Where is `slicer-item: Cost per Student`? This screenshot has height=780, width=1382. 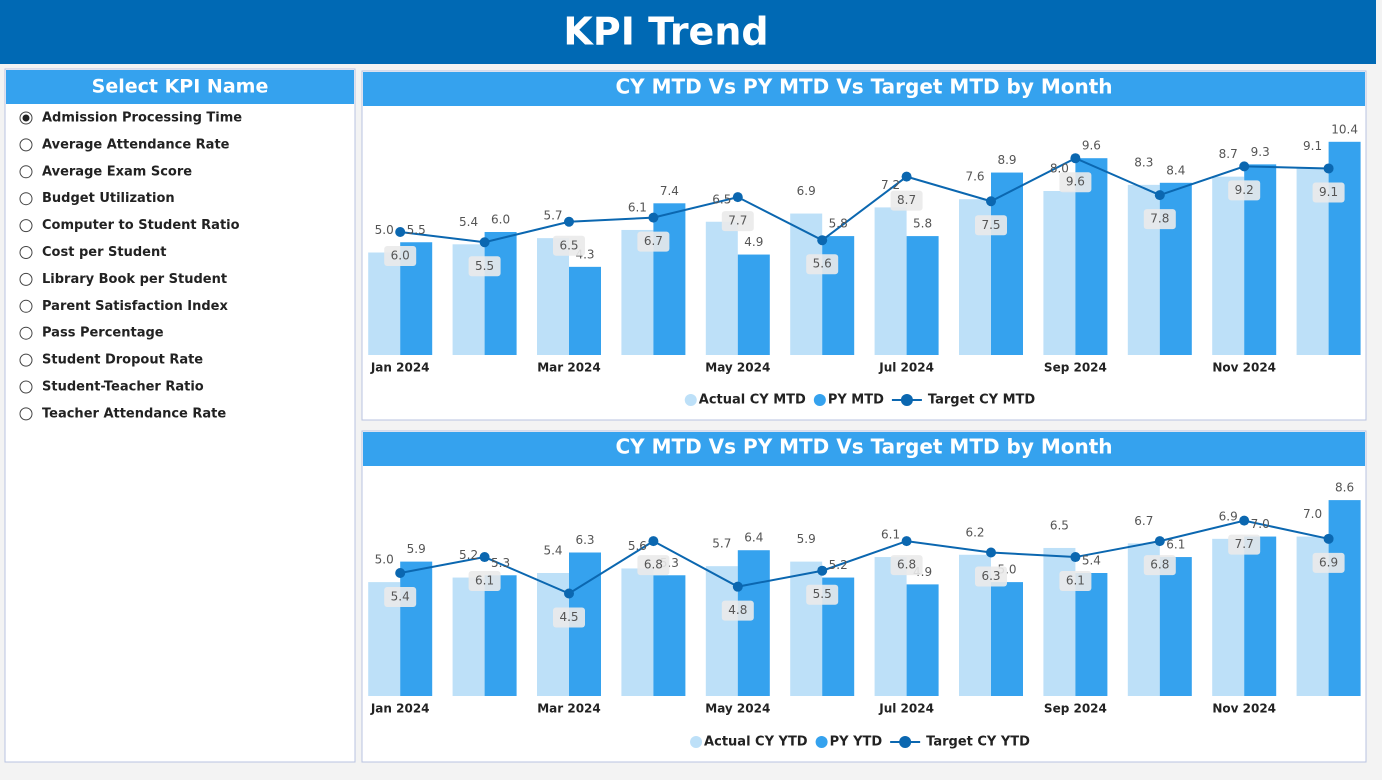 slicer-item: Cost per Student is located at coordinates (92, 252).